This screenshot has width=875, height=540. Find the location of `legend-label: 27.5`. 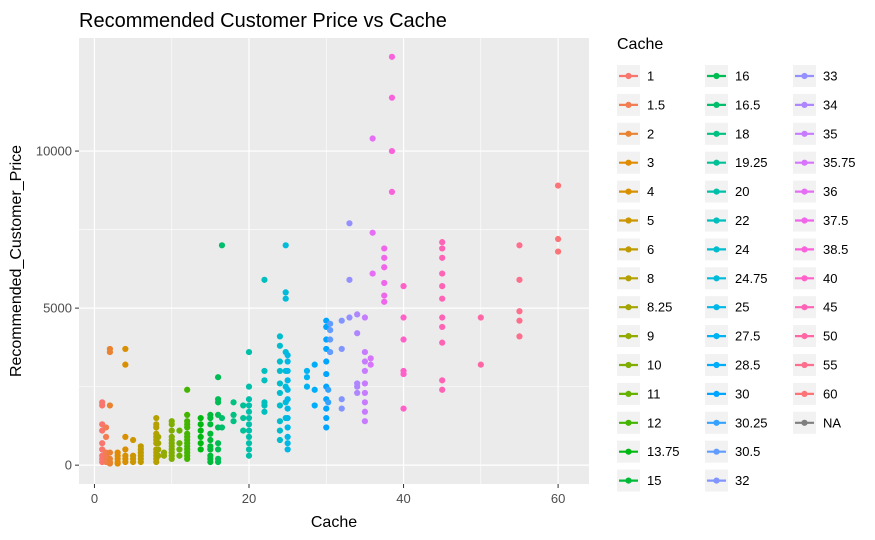

legend-label: 27.5 is located at coordinates (747, 336).